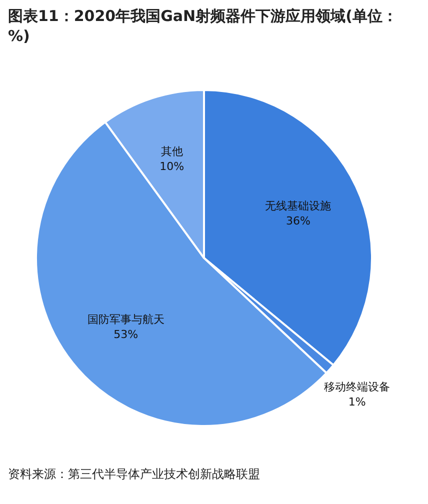 This screenshot has height=504, width=428. Describe the element at coordinates (126, 334) in the screenshot. I see `data-label: 53%` at that location.